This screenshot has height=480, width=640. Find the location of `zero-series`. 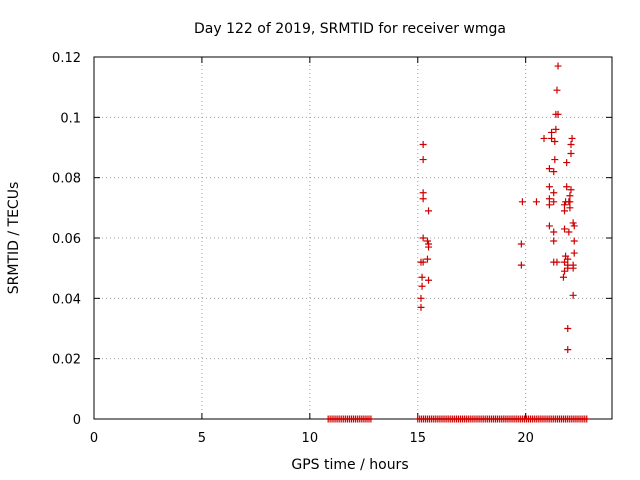

zero-series is located at coordinates (457, 419).